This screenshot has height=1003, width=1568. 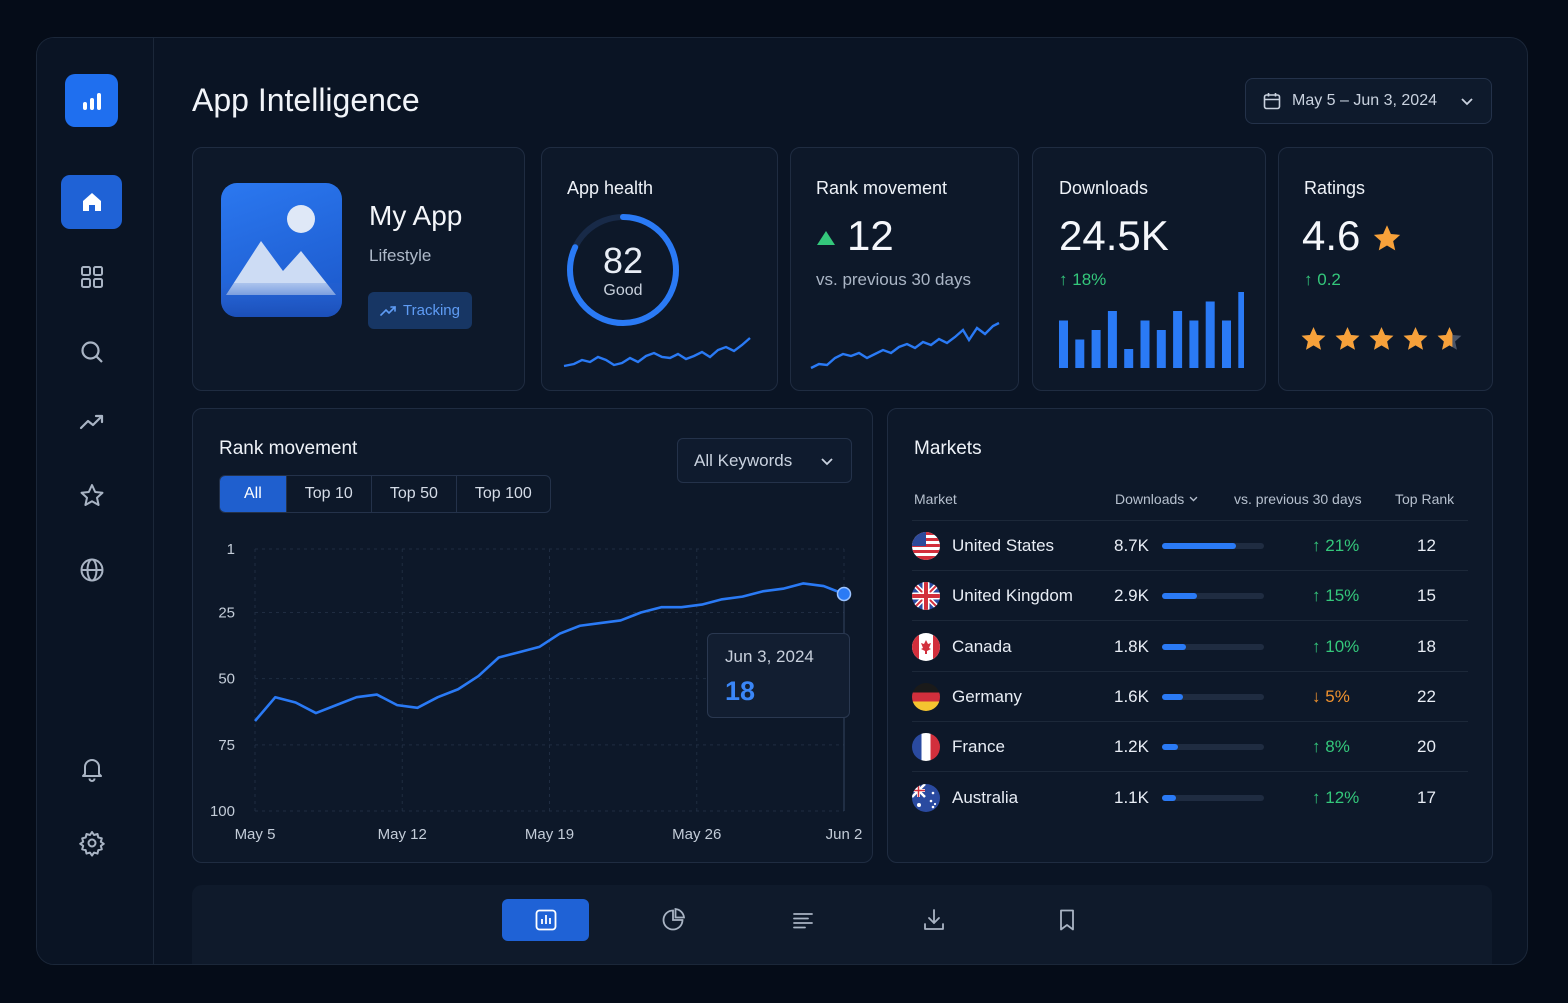 I want to click on page-title: App Intelligence, so click(x=306, y=100).